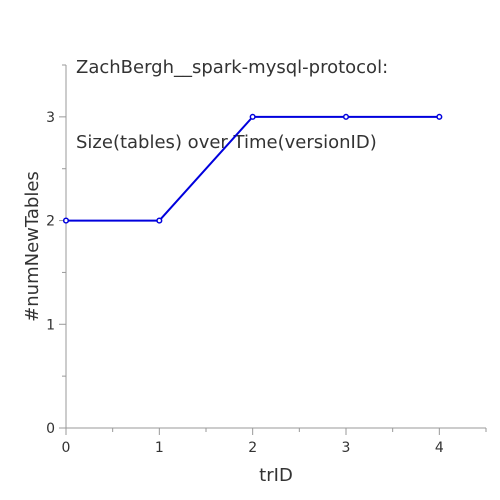  Describe the element at coordinates (252, 448) in the screenshot. I see `x-tick-label: 2` at that location.